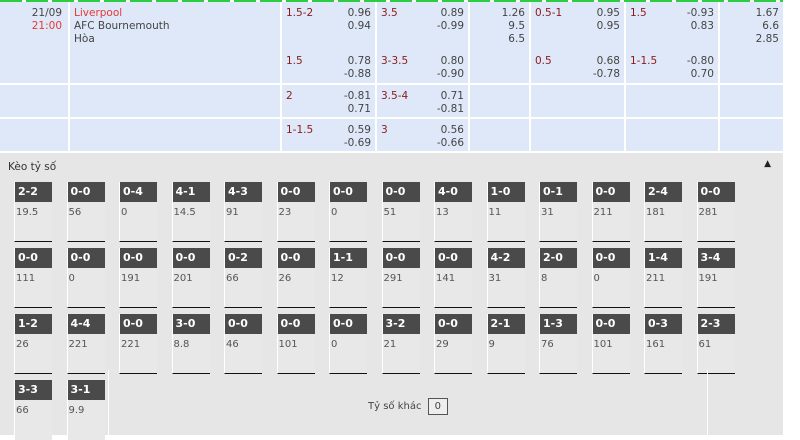  What do you see at coordinates (767, 13) in the screenshot?
I see `odds-value: 1.67` at bounding box center [767, 13].